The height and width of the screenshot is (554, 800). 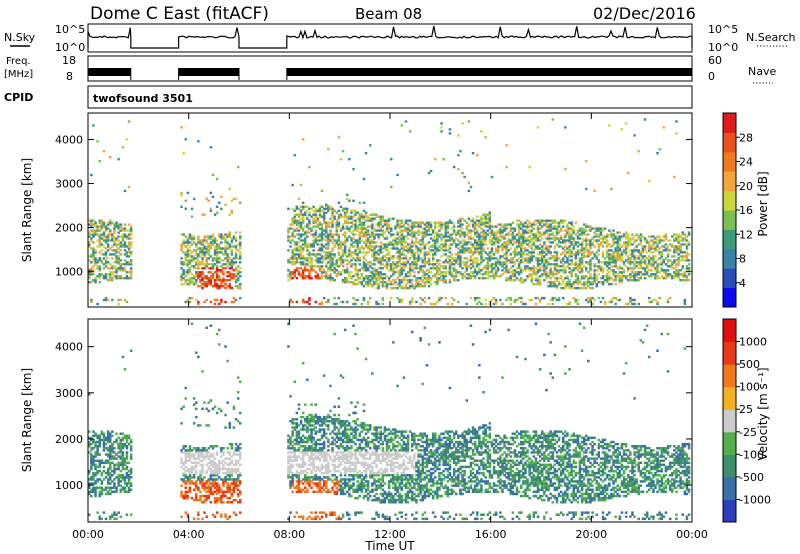 What do you see at coordinates (69, 60) in the screenshot?
I see `freq-tick-top: 18` at bounding box center [69, 60].